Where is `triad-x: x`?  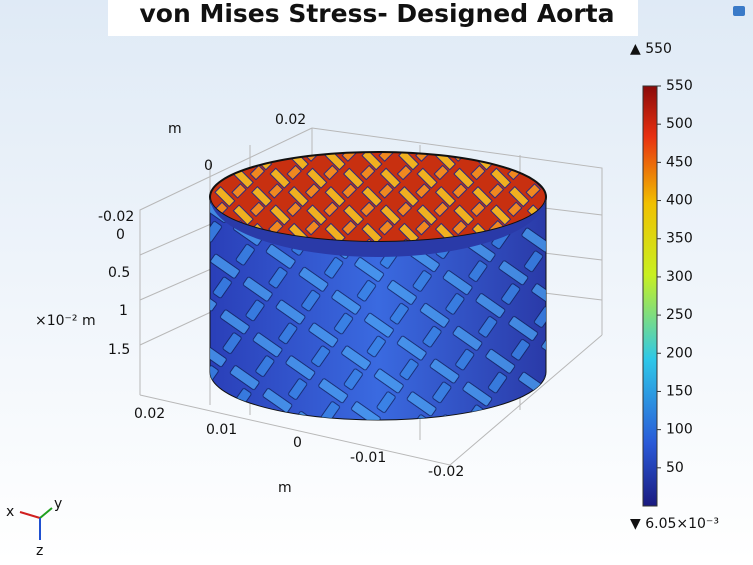 triad-x: x is located at coordinates (10, 512).